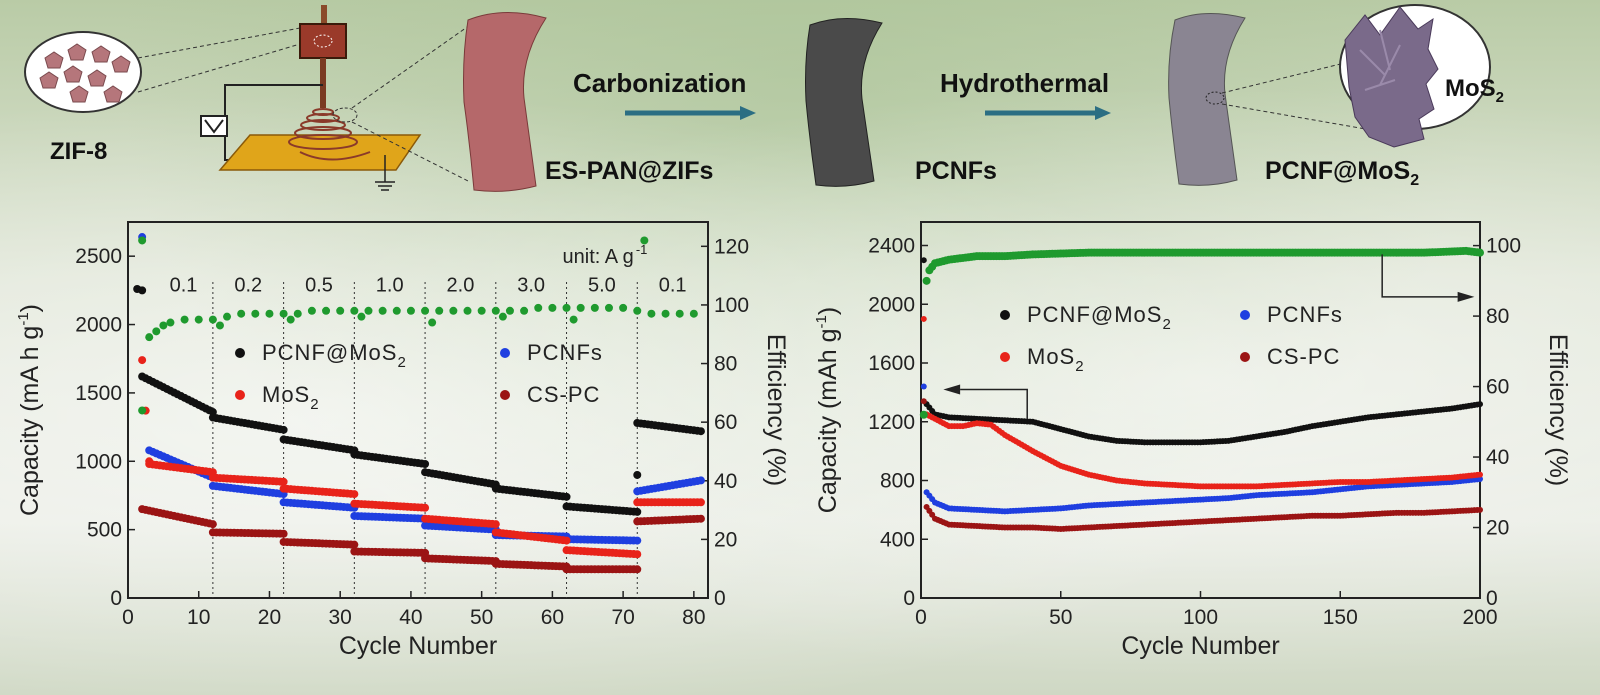 The width and height of the screenshot is (1600, 695). What do you see at coordinates (1207, 99) in the screenshot?
I see `fiber-icon` at bounding box center [1207, 99].